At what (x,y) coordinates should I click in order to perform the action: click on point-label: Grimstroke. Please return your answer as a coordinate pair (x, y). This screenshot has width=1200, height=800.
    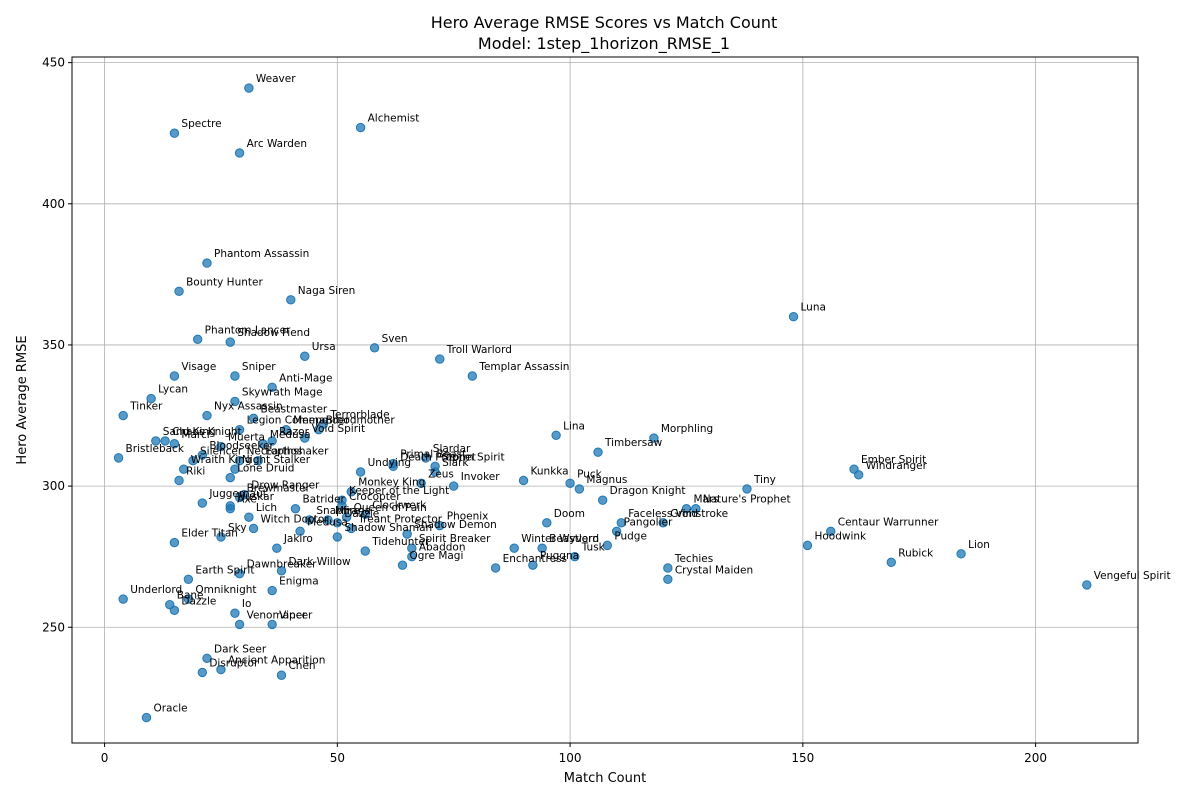
    Looking at the image, I should click on (699, 514).